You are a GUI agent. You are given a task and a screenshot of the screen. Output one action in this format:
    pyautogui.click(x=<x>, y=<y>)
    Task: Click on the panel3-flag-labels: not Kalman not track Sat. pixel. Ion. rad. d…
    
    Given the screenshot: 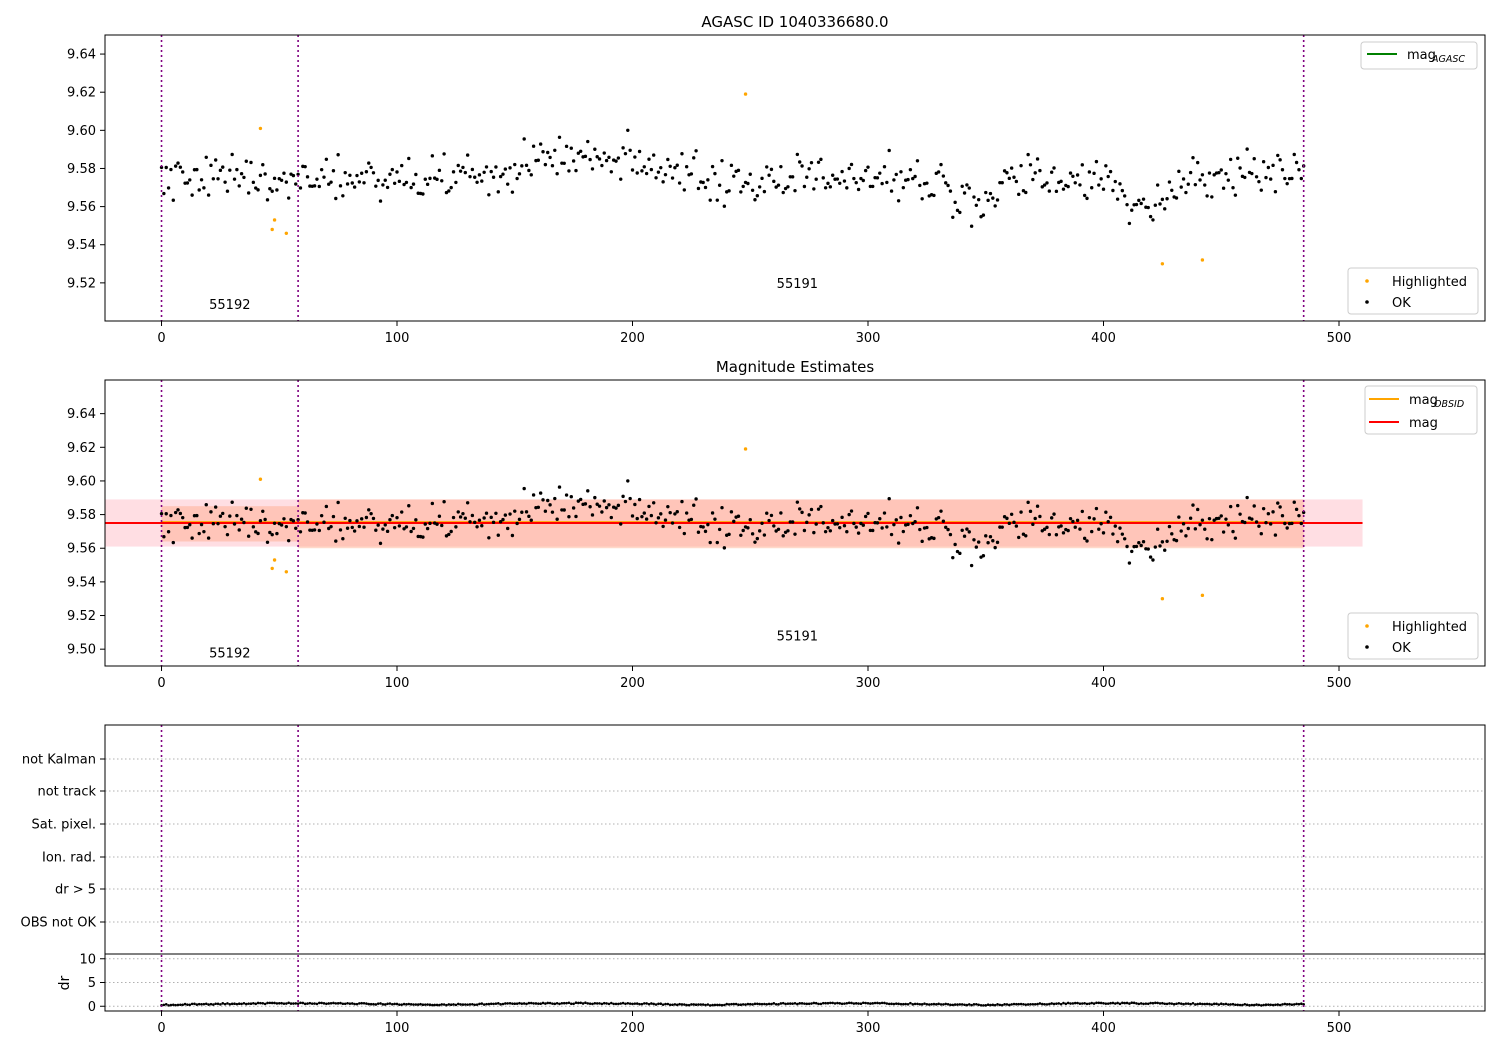 What is the action you would take?
    pyautogui.click(x=63, y=842)
    